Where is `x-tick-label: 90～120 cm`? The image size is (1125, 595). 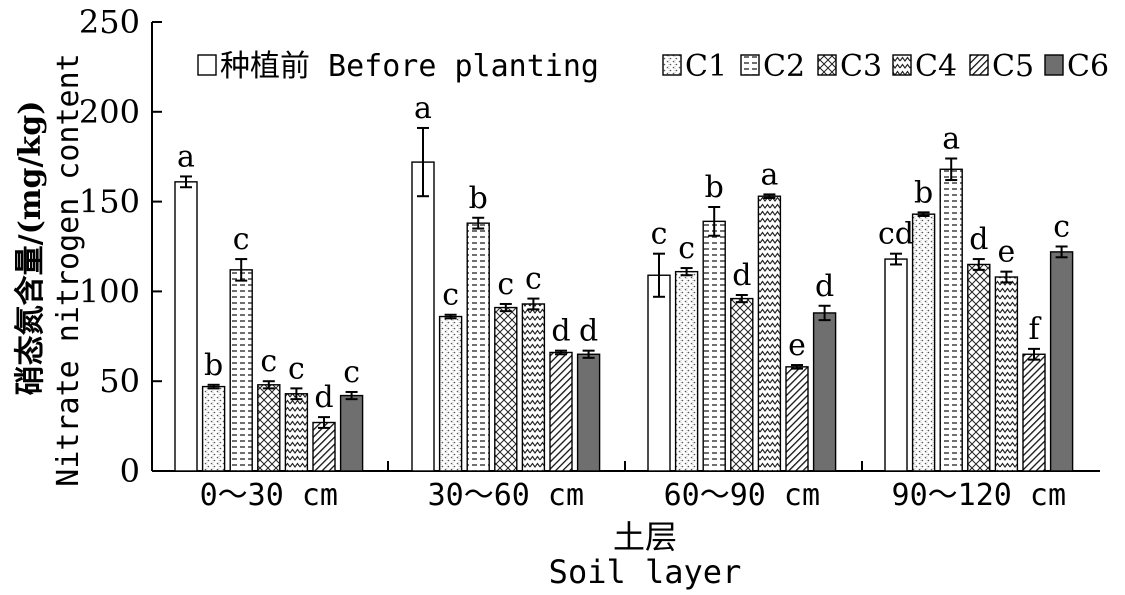 x-tick-label: 90～120 cm is located at coordinates (979, 495).